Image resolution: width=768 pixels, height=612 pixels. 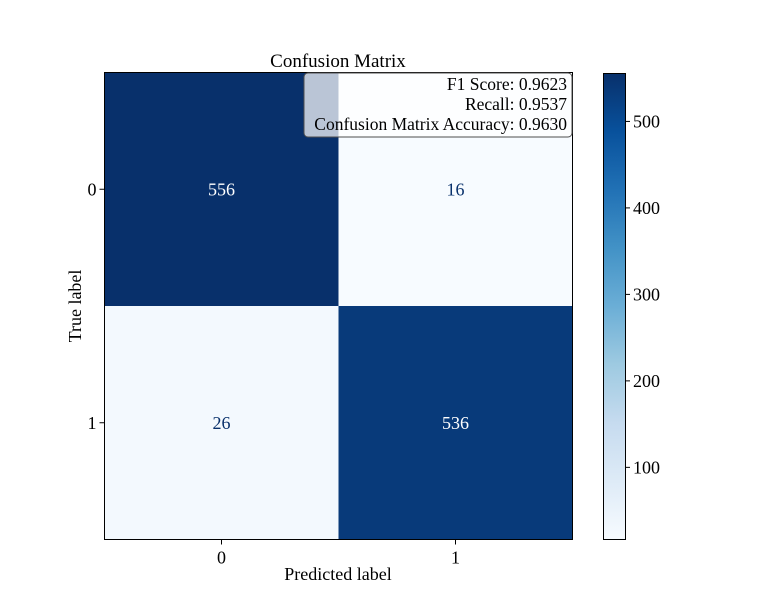 I want to click on colorbar-gradient, so click(x=614, y=306).